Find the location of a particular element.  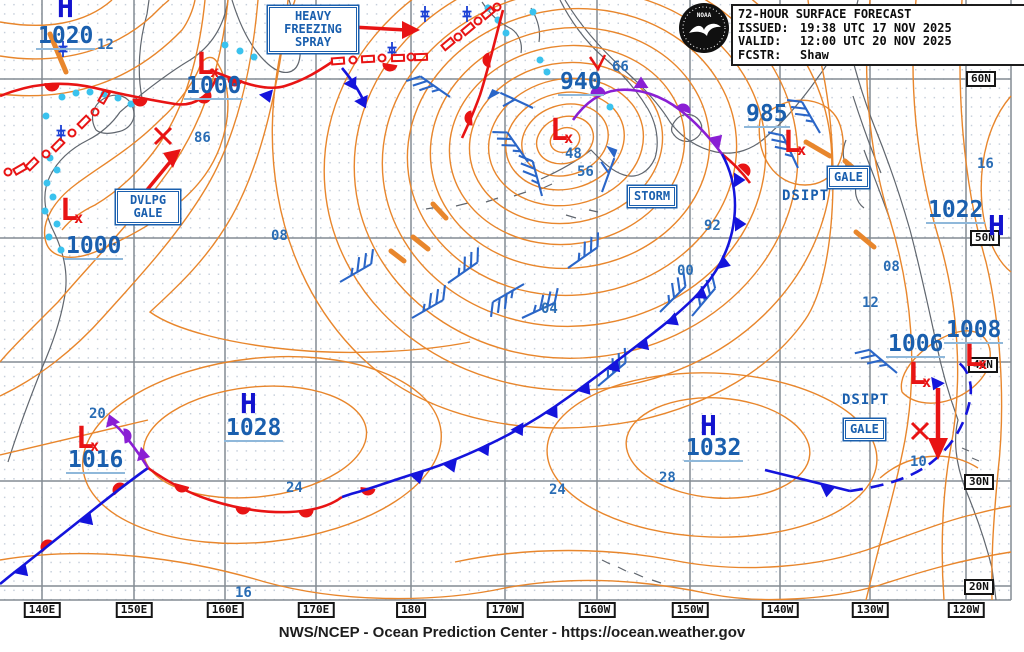

arrow-head-dvlpg-gale is located at coordinates (172, 158).